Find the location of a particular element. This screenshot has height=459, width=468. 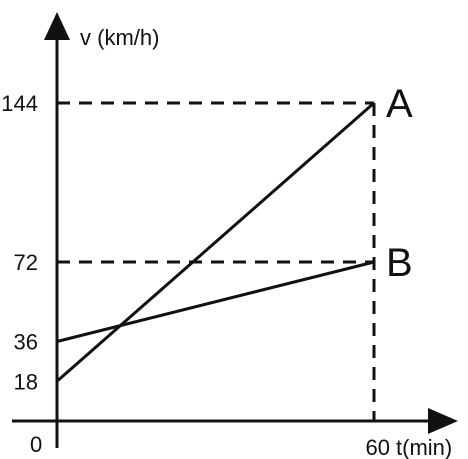

x-axis-label: t(min) is located at coordinates (424, 447).